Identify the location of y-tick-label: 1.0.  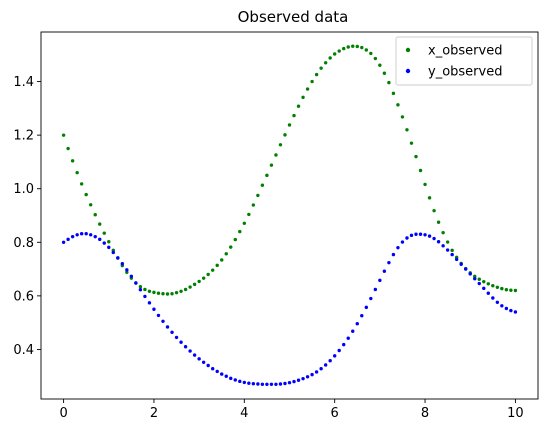
(23, 189).